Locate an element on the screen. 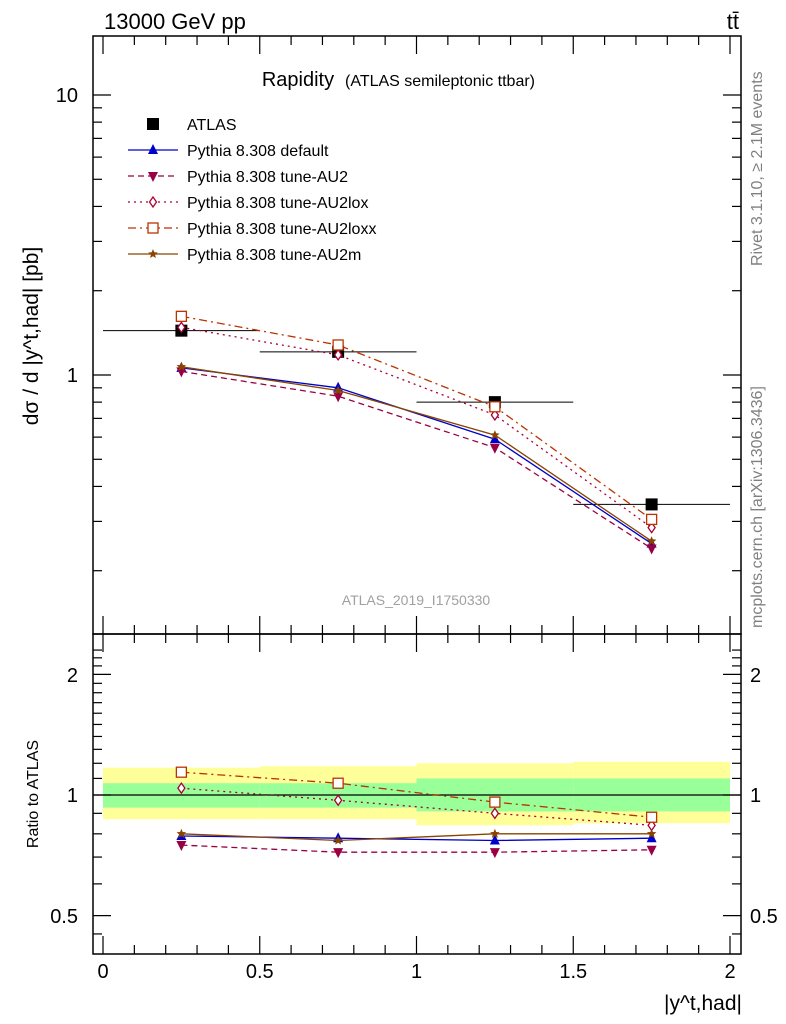  main-y-tick-label-10: 10 is located at coordinates (67, 96).